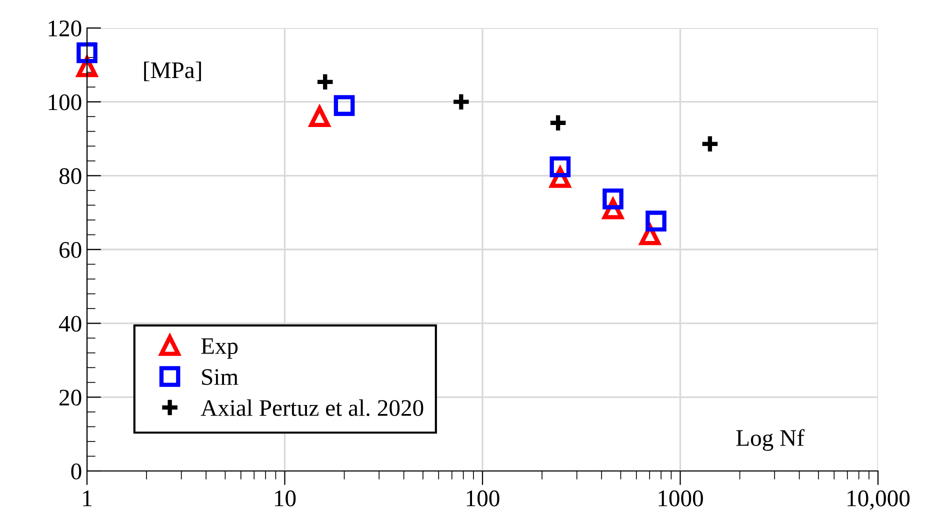  What do you see at coordinates (65, 102) in the screenshot?
I see `y-tick-label: 100` at bounding box center [65, 102].